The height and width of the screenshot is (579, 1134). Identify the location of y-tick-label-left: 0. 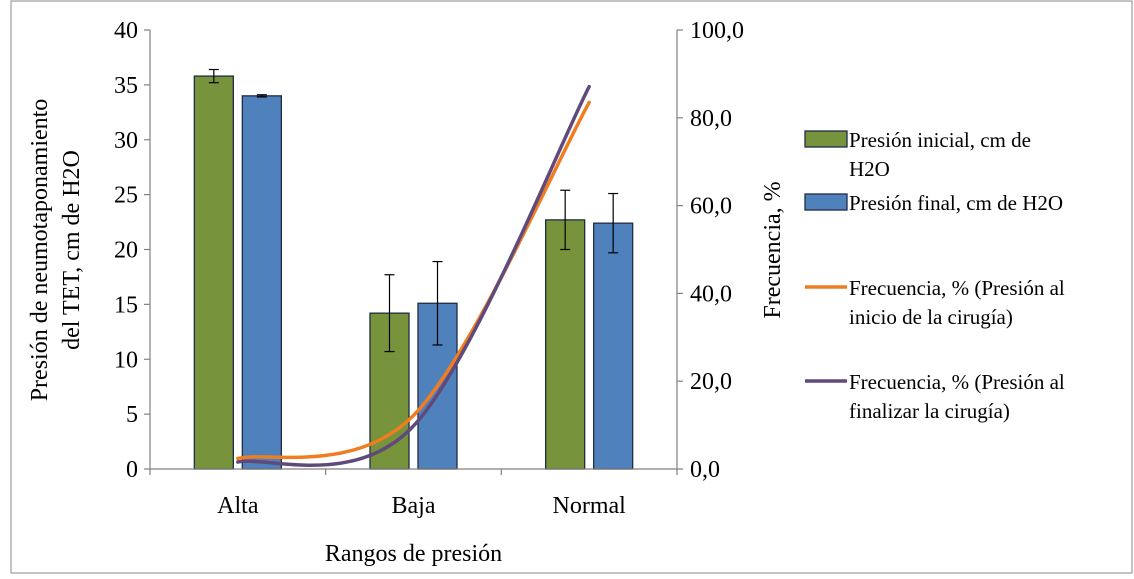
(132, 470).